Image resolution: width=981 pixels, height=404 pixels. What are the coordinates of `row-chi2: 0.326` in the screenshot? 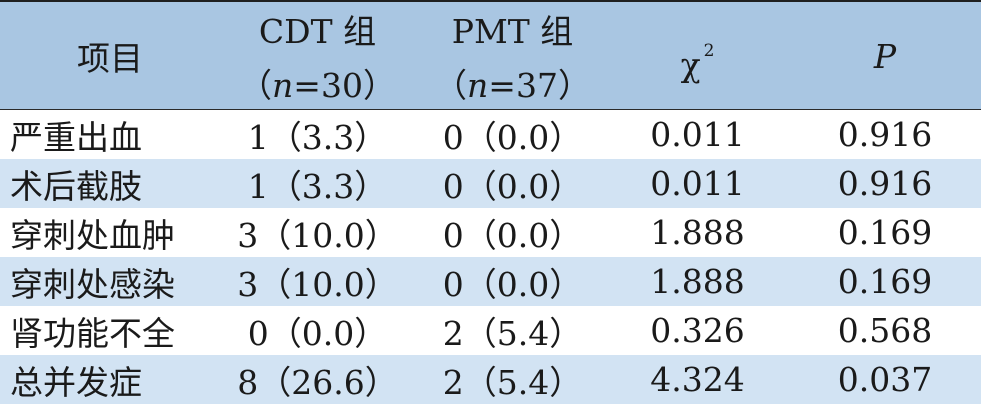 It's located at (697, 330).